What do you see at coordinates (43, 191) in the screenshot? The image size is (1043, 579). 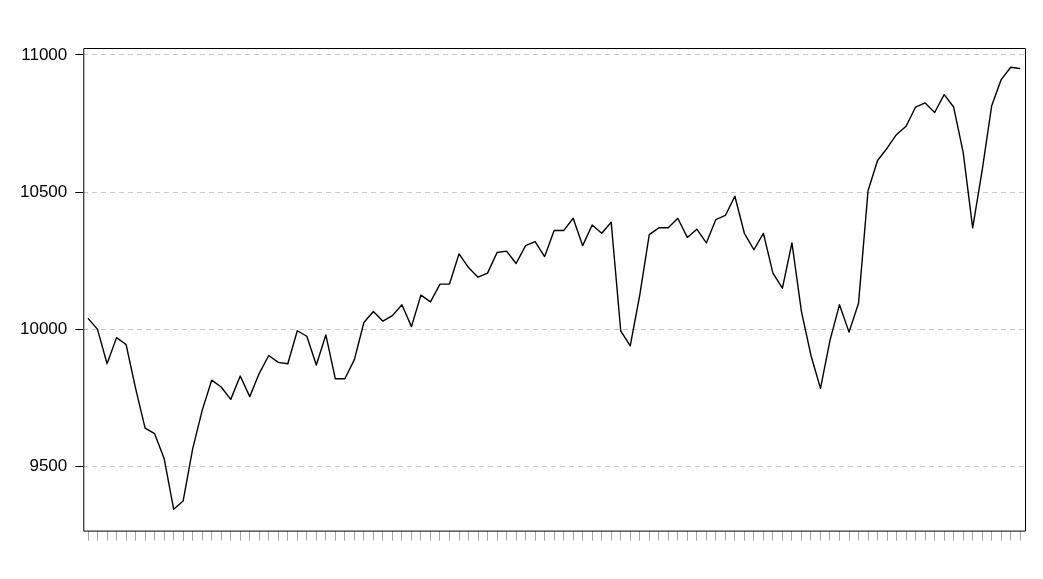 I see `y-tick-label: 10500` at bounding box center [43, 191].